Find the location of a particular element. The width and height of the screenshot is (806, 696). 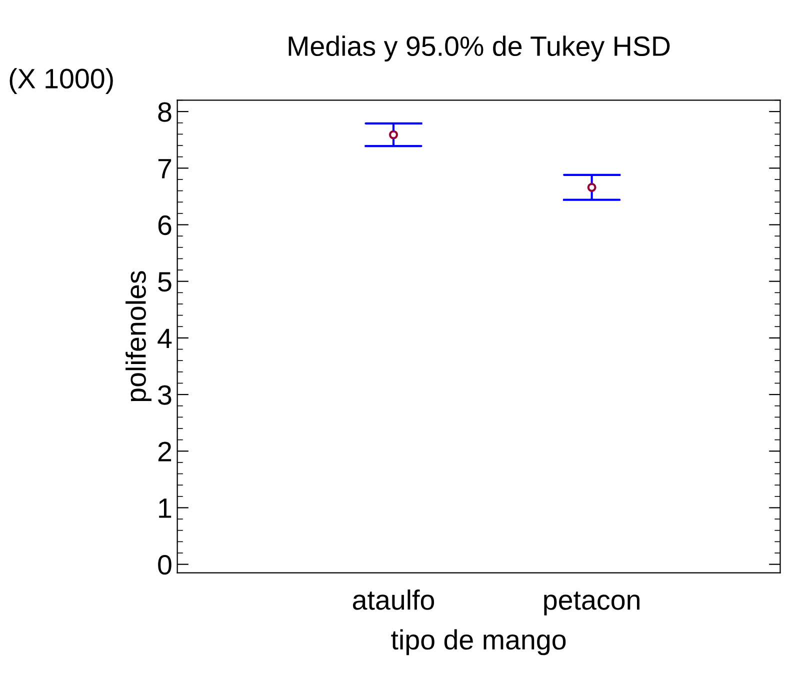

y-axis-title: polifenoles is located at coordinates (139, 336).